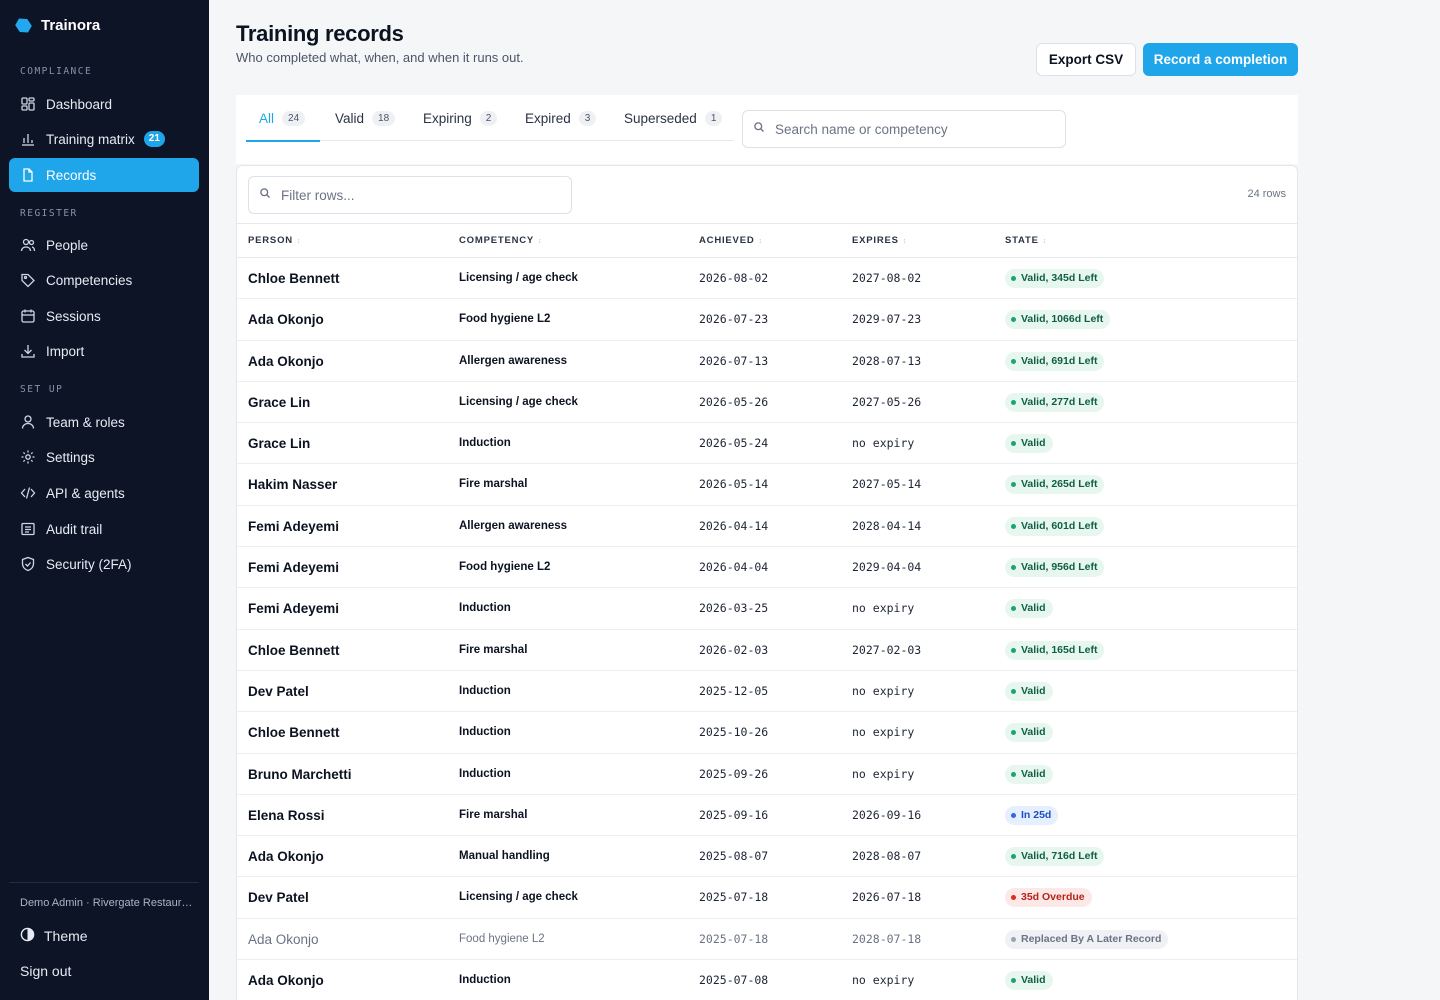  Describe the element at coordinates (887, 814) in the screenshot. I see `cell-expires: 2026-09-16` at that location.